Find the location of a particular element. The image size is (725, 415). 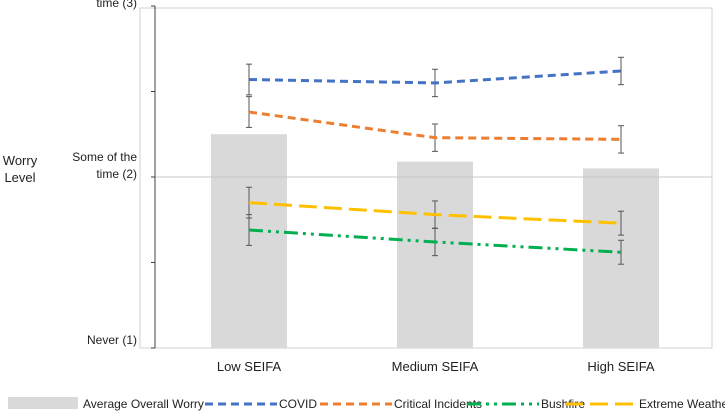

series-line-critical-incidents is located at coordinates (435, 125).